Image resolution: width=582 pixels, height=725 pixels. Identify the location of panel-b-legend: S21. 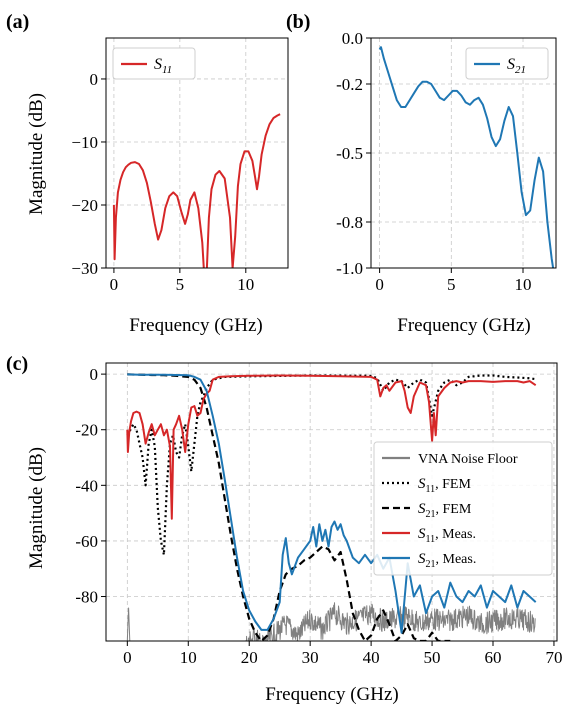
(507, 63).